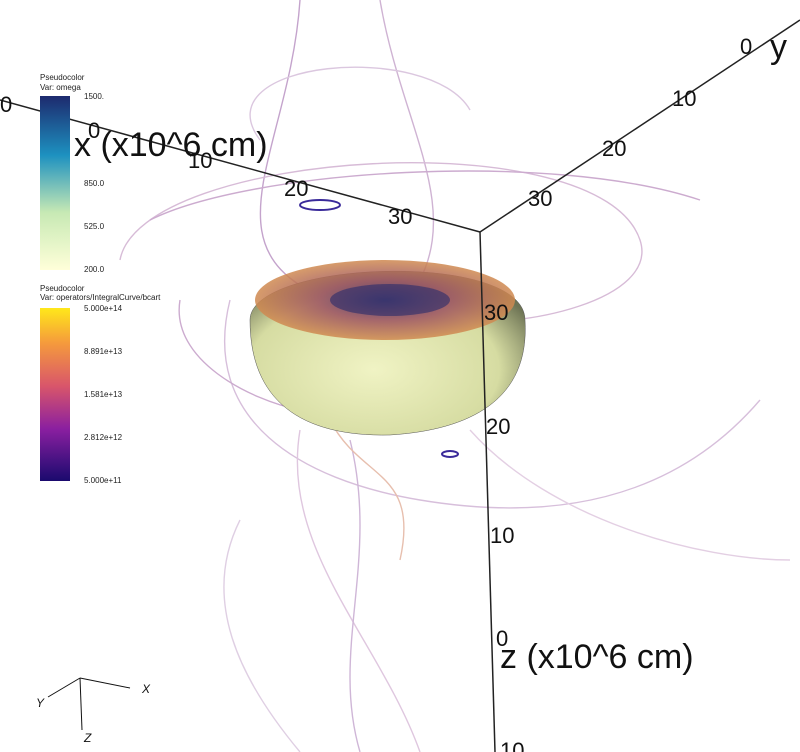 The height and width of the screenshot is (752, 800). Describe the element at coordinates (94, 96) in the screenshot. I see `legend-tick: 1500.` at that location.